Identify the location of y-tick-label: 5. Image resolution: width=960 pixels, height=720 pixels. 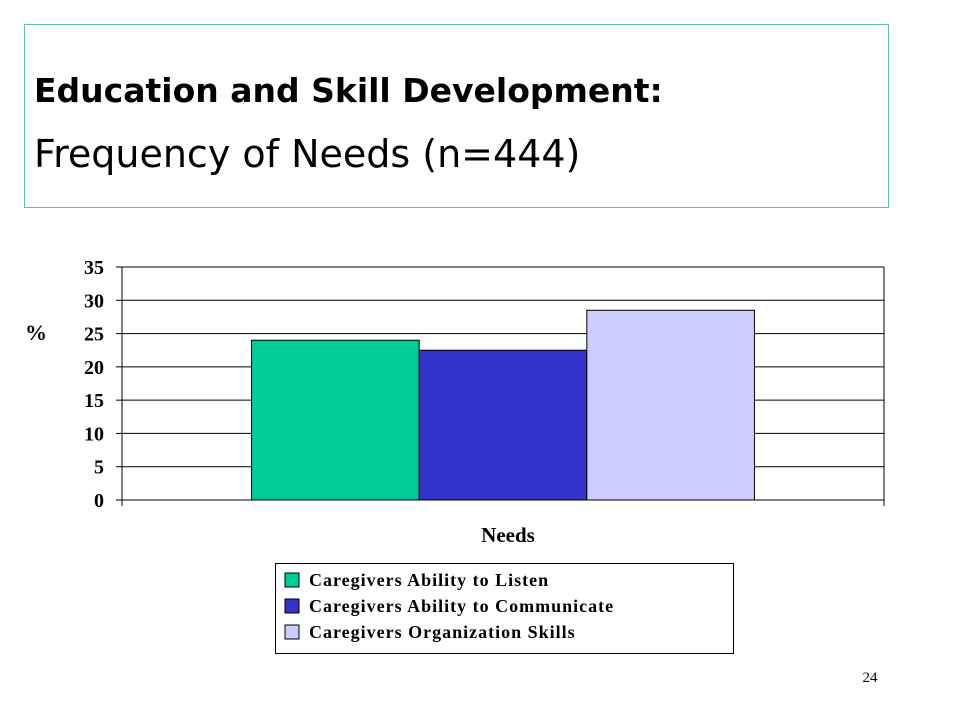
(99, 468).